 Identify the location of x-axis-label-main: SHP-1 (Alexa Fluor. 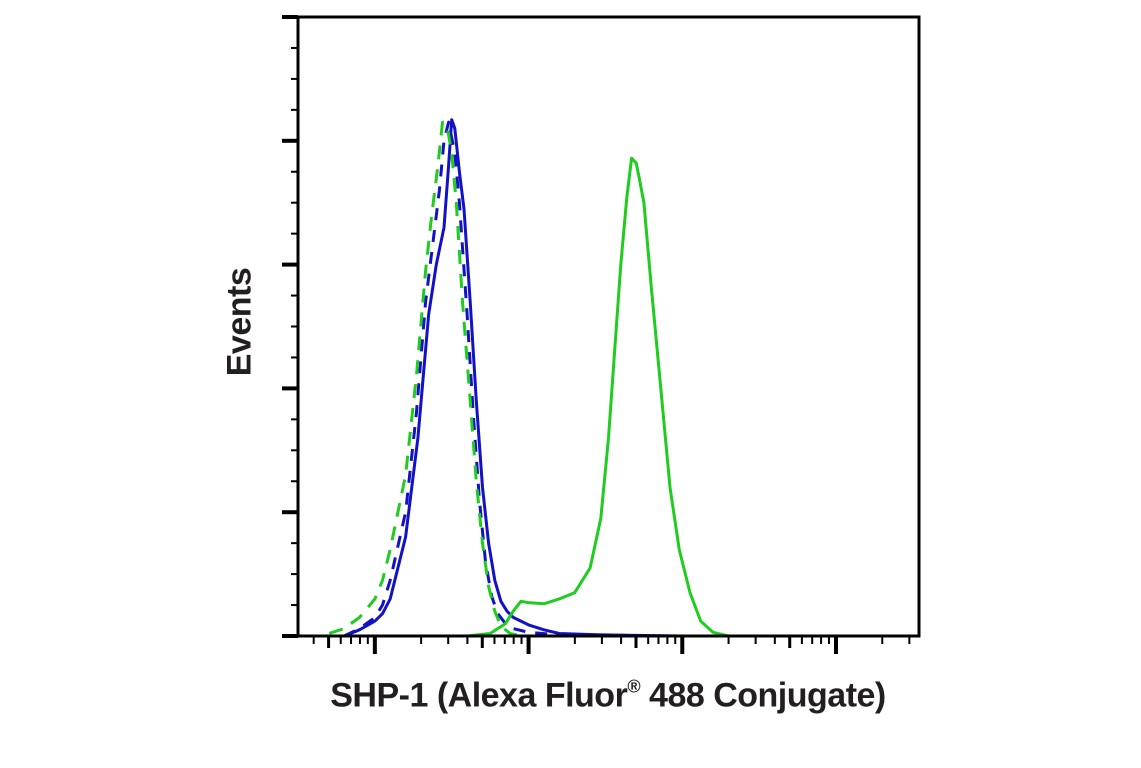
(479, 695).